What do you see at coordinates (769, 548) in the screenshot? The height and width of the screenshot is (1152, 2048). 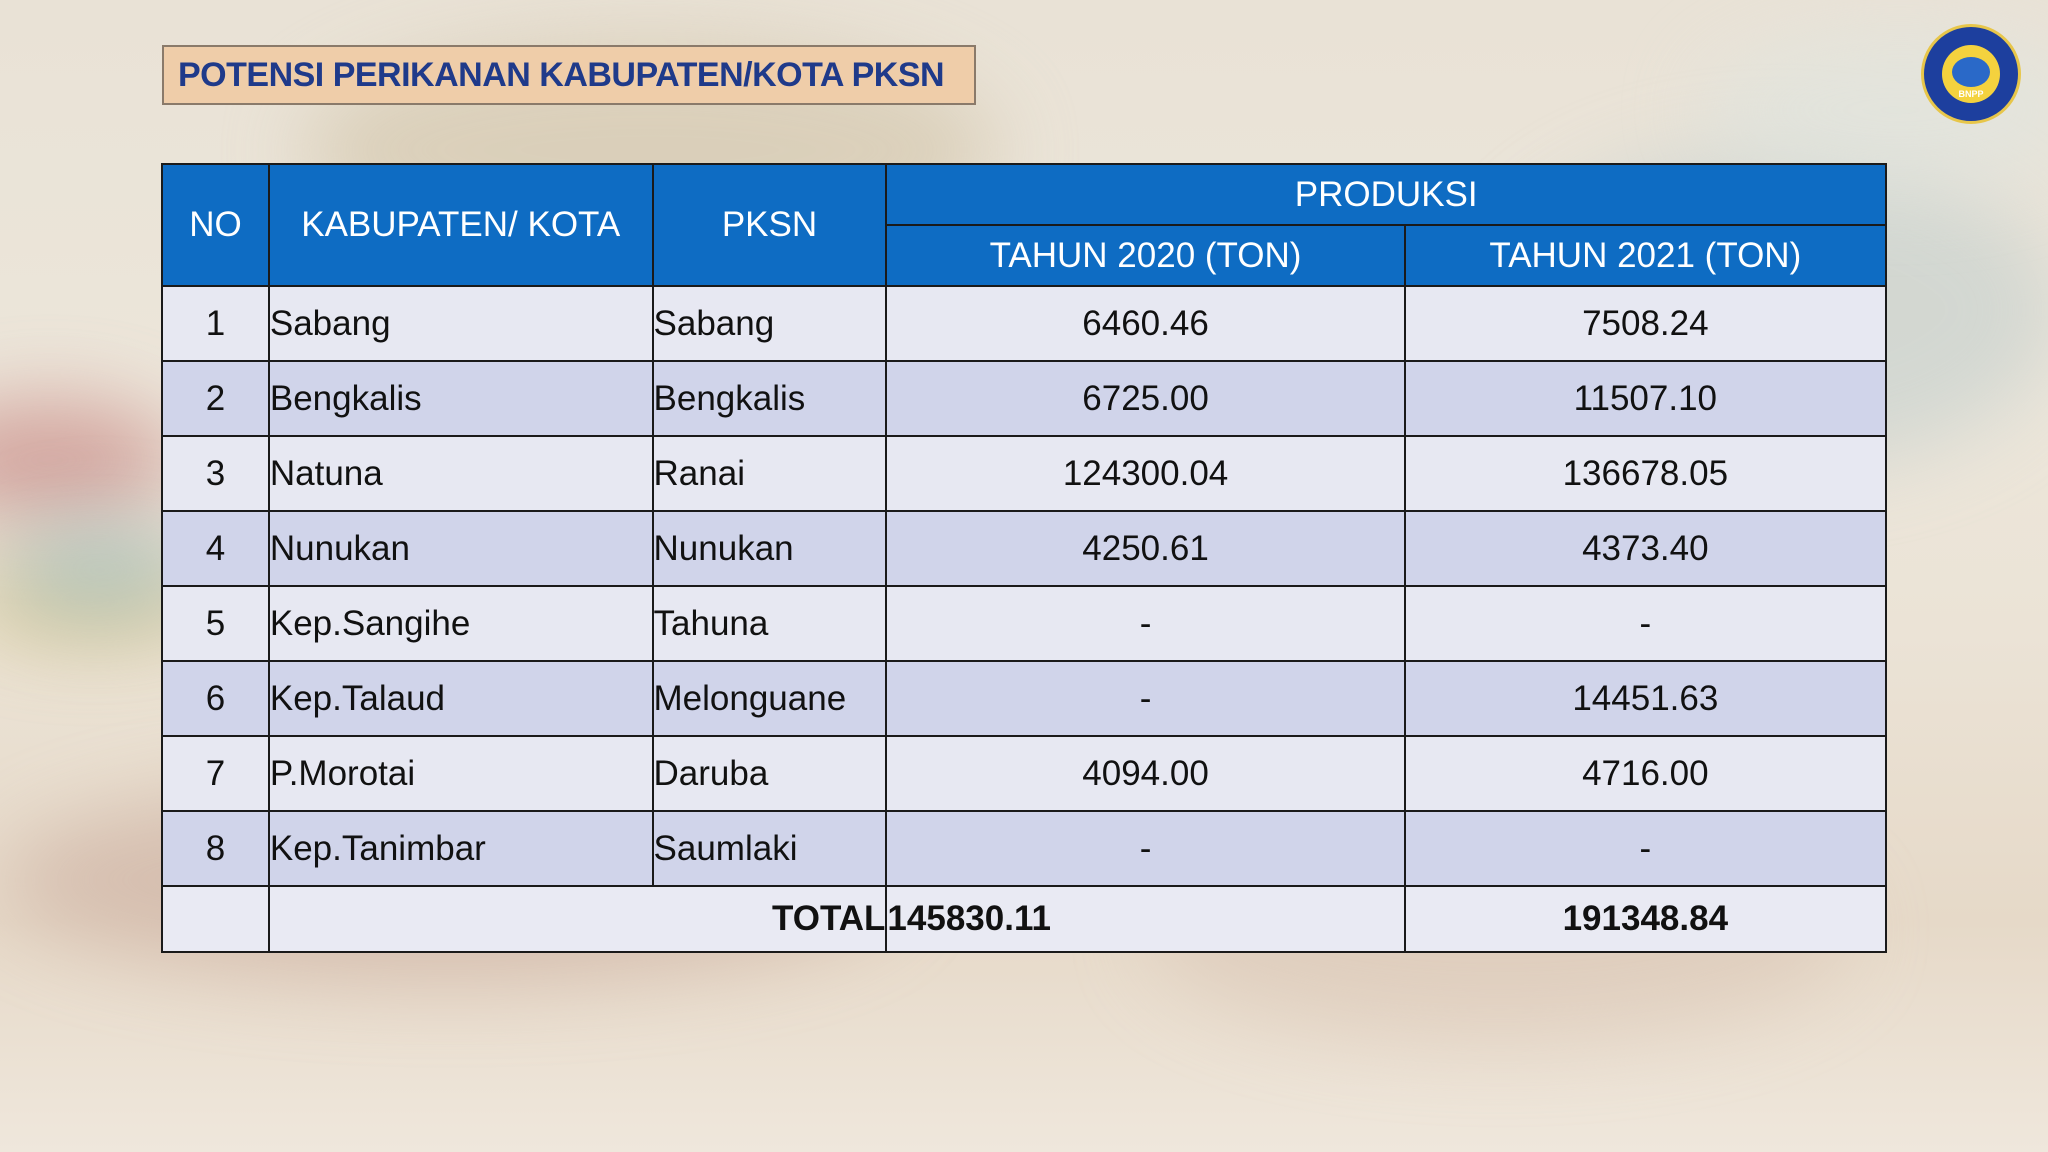 I see `cell-pksn: Nunukan` at bounding box center [769, 548].